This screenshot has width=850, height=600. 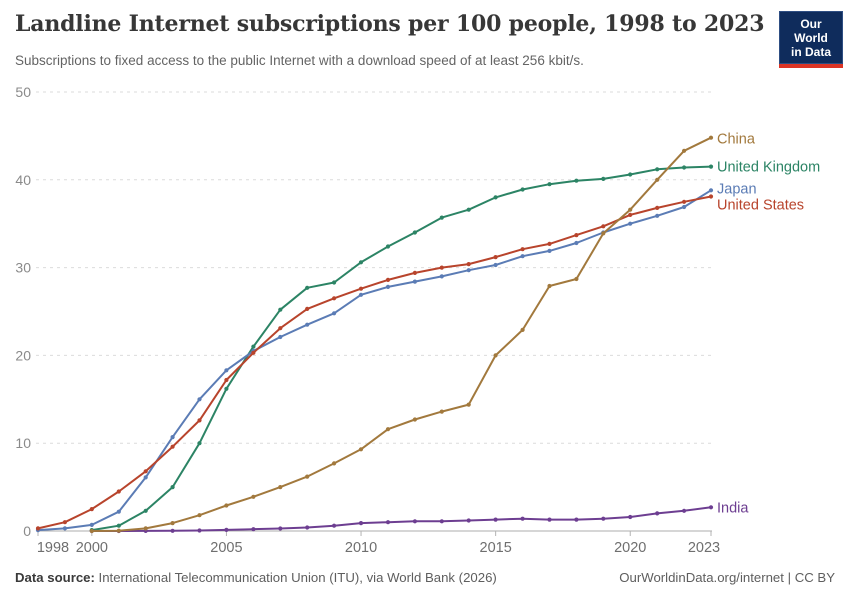 I want to click on owid-link: OurWorldinData.org/internet, so click(x=701, y=577).